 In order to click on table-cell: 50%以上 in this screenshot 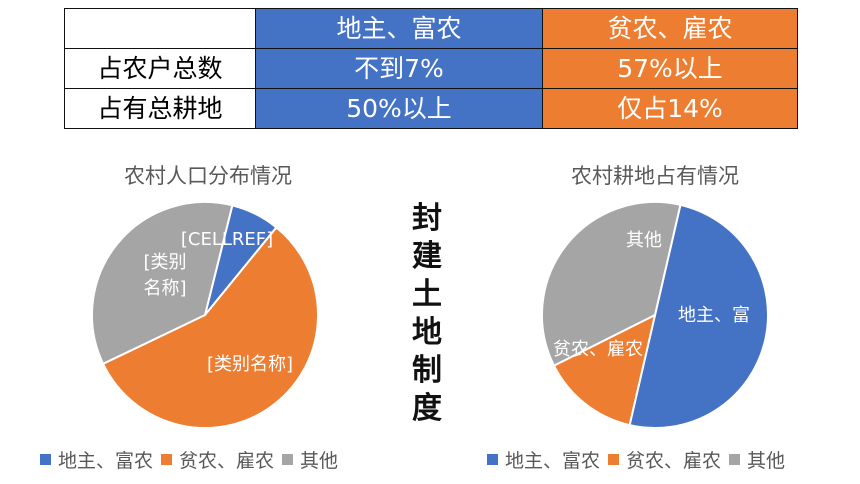, I will do `click(399, 108)`.